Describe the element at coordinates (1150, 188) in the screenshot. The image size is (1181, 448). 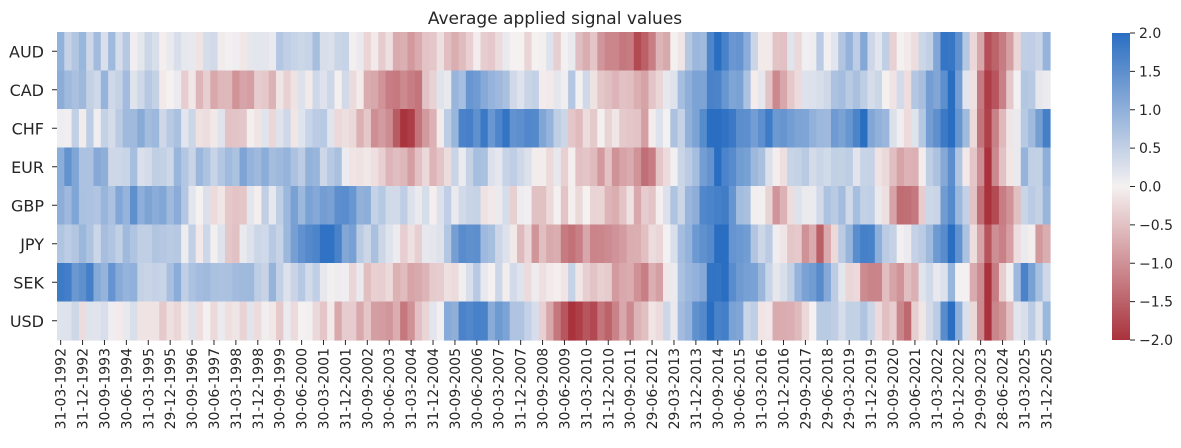
I see `colorbar-tick-label: 0.0` at that location.